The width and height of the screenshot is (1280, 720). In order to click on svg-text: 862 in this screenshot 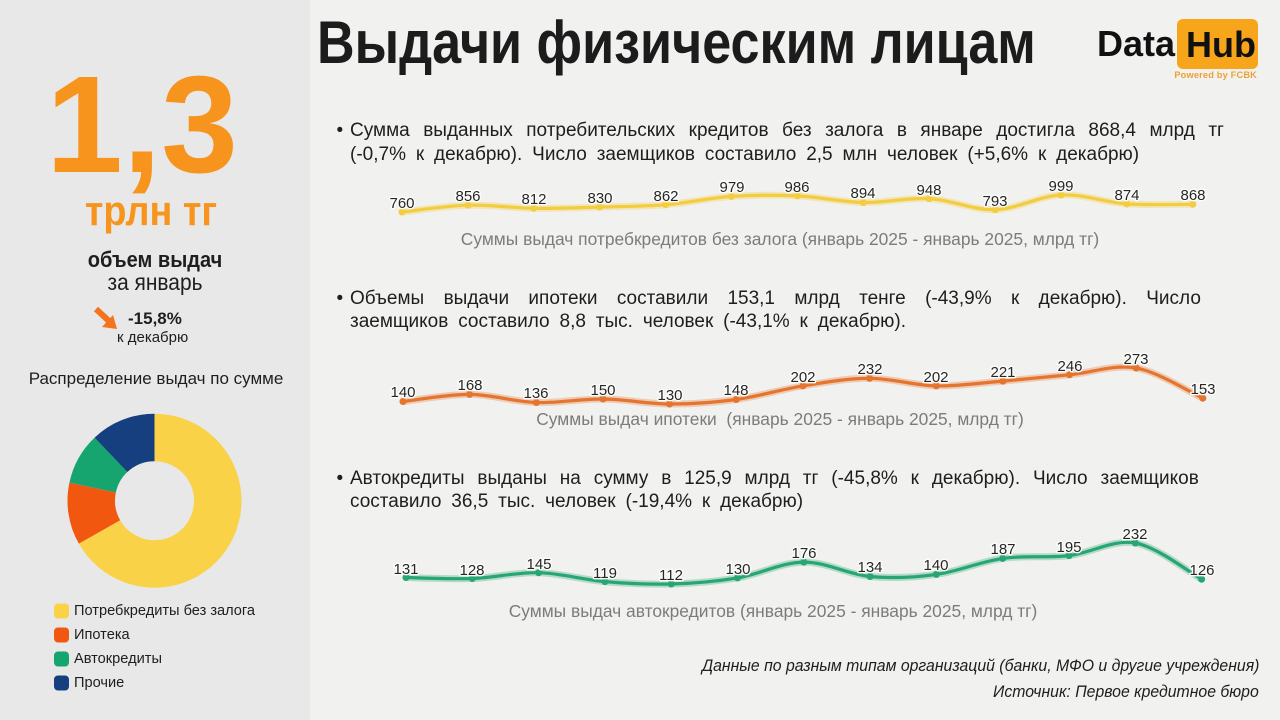, I will do `click(665, 196)`.